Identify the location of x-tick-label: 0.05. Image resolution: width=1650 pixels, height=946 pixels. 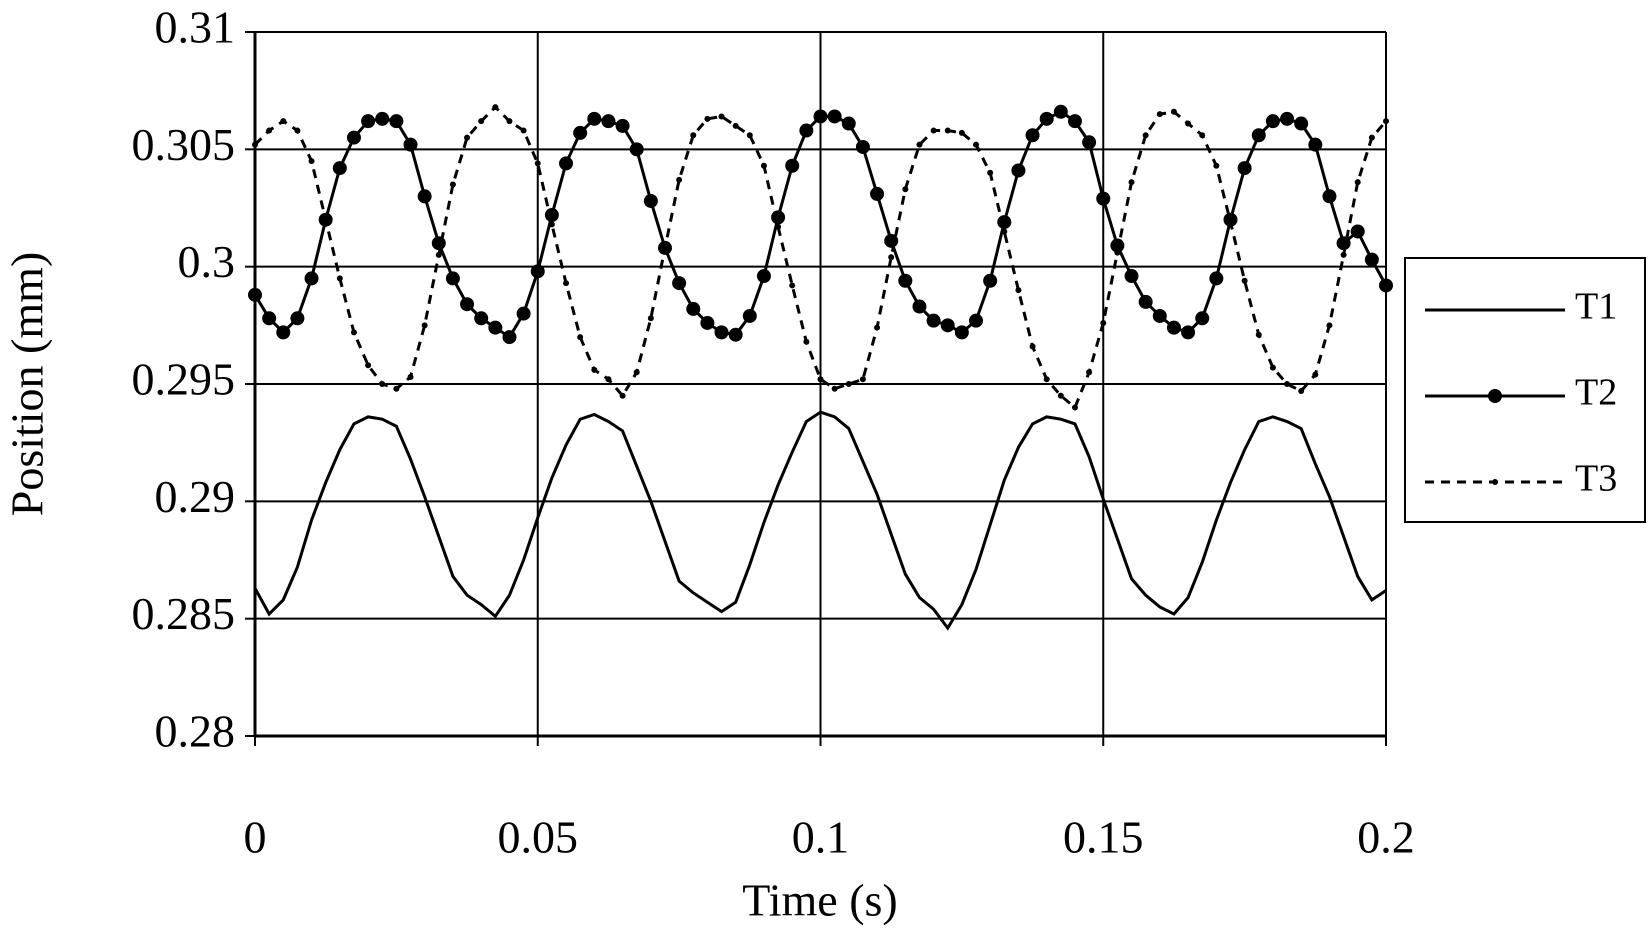
(538, 837).